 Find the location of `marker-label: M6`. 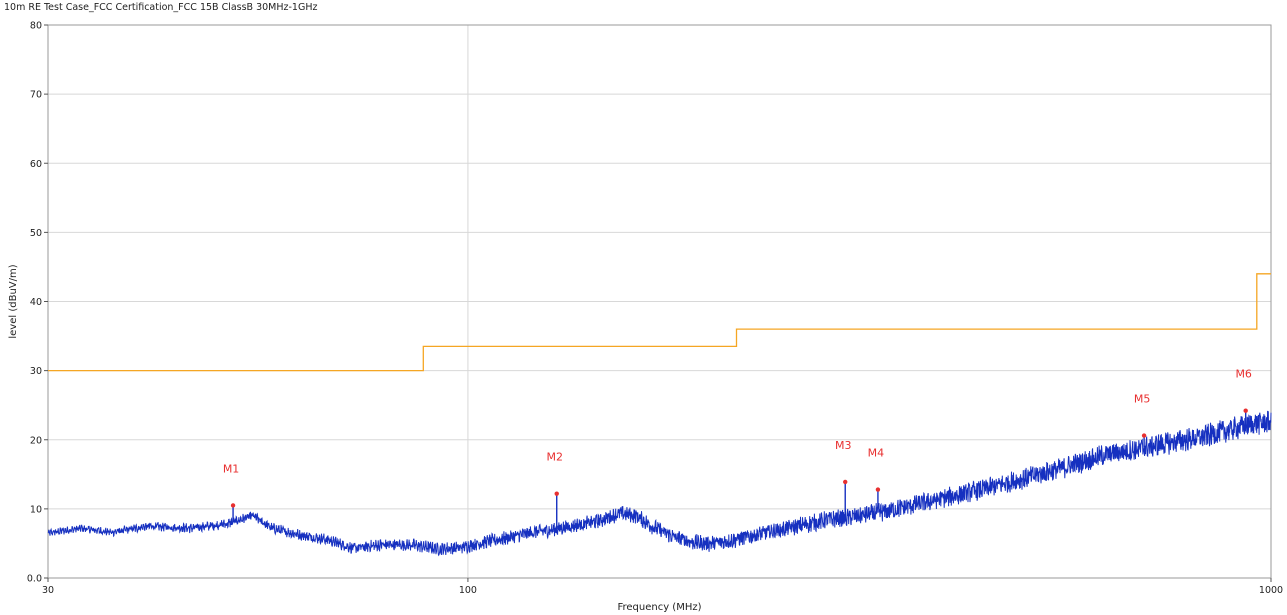

marker-label: M6 is located at coordinates (1243, 374).